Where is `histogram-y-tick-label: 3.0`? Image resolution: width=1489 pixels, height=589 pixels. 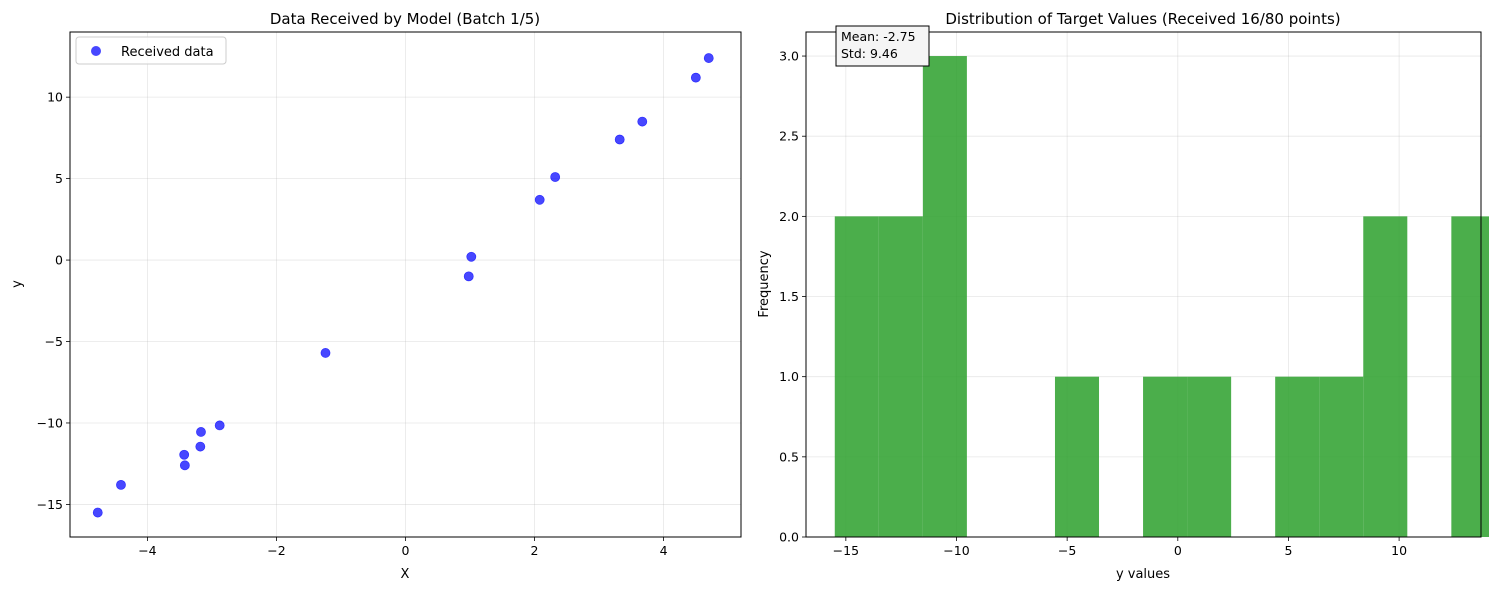
histogram-y-tick-label: 3.0 is located at coordinates (789, 56).